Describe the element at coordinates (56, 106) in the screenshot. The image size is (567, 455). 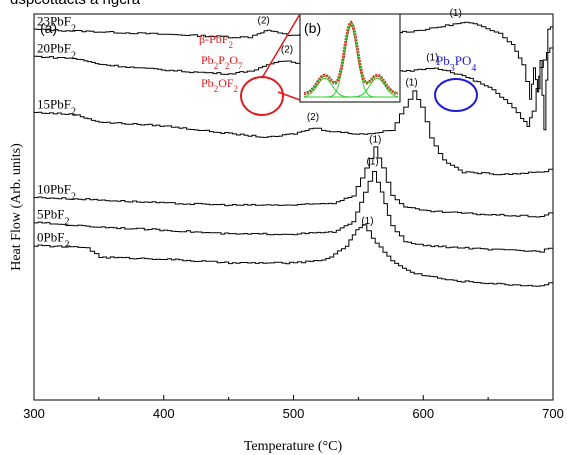
I see `series-label-15PbF2: 15PbF2` at that location.